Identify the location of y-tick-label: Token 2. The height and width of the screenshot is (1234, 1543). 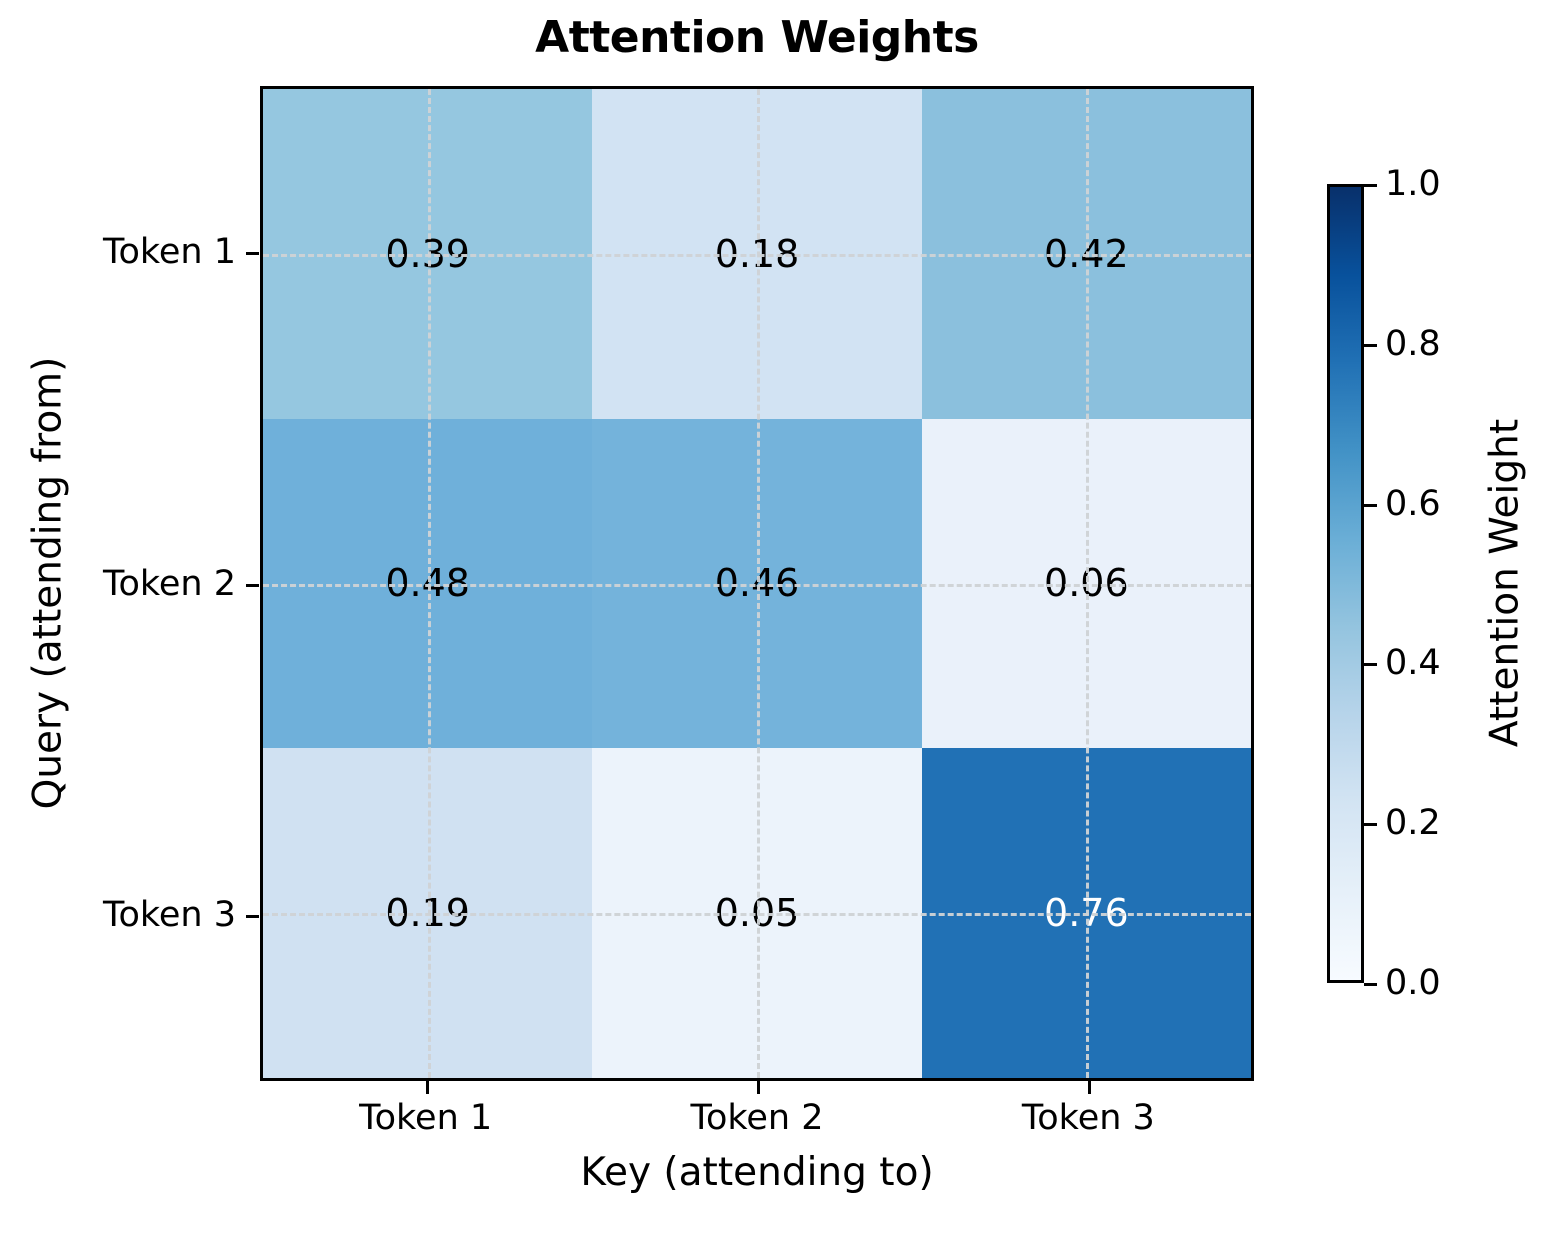
(169, 583).